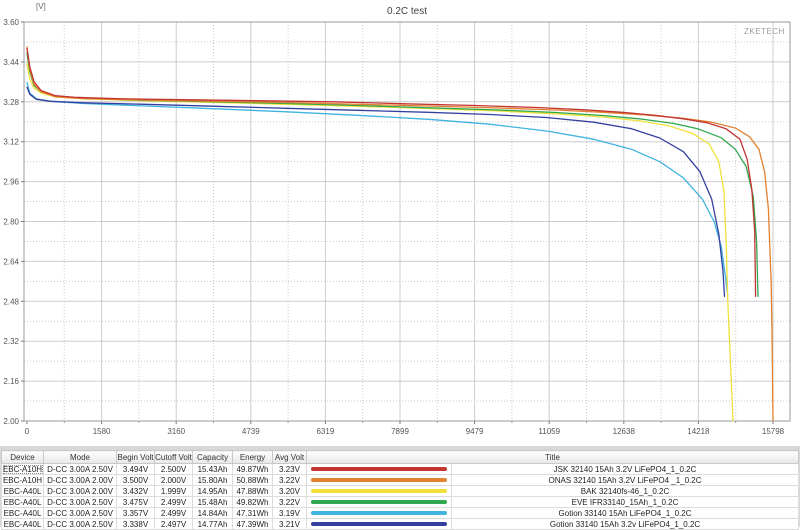 The width and height of the screenshot is (800, 530). Describe the element at coordinates (552, 457) in the screenshot. I see `col-header-title: Title` at that location.